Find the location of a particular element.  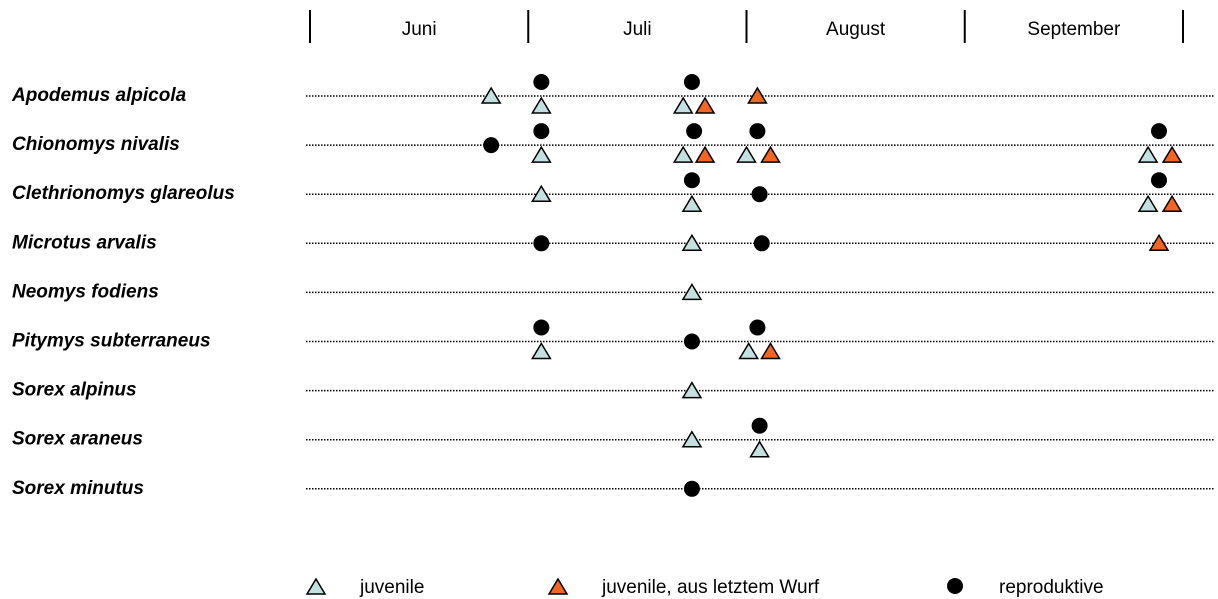

month-label: Juli is located at coordinates (637, 29).